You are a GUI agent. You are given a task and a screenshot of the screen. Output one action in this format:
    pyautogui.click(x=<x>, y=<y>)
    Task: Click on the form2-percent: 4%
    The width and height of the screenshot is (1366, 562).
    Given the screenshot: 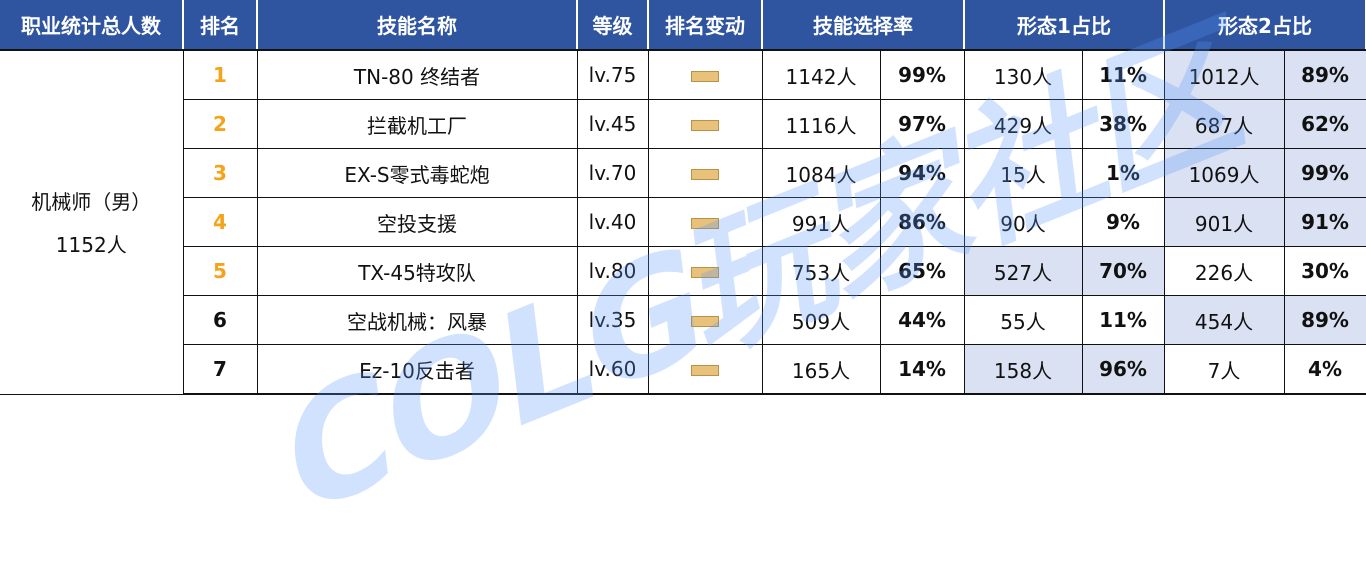 What is the action you would take?
    pyautogui.click(x=1324, y=369)
    